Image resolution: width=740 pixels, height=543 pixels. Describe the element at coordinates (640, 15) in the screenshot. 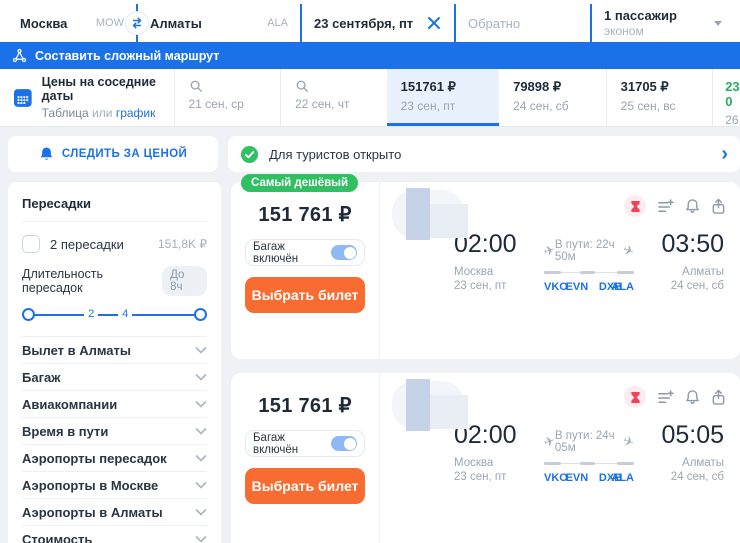

I see `passengers-count: 1 пассажир` at that location.